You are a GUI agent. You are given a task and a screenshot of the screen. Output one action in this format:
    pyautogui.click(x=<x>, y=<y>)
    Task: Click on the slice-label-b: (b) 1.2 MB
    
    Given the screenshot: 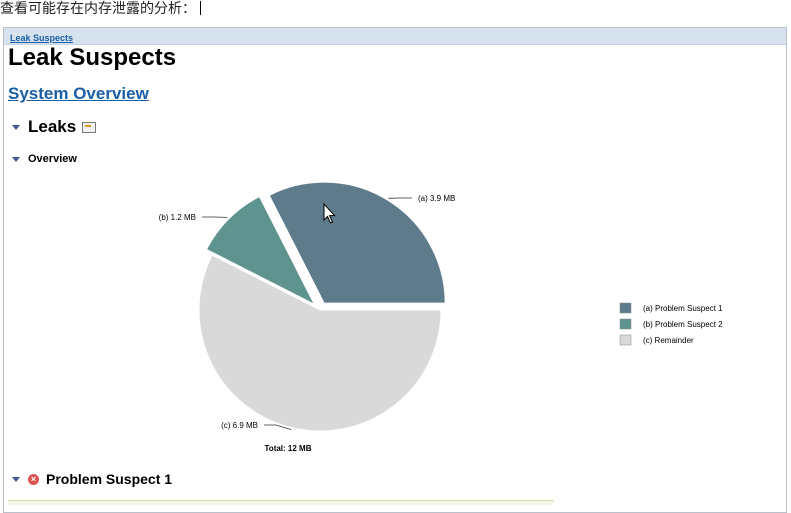 What is the action you would take?
    pyautogui.click(x=177, y=217)
    